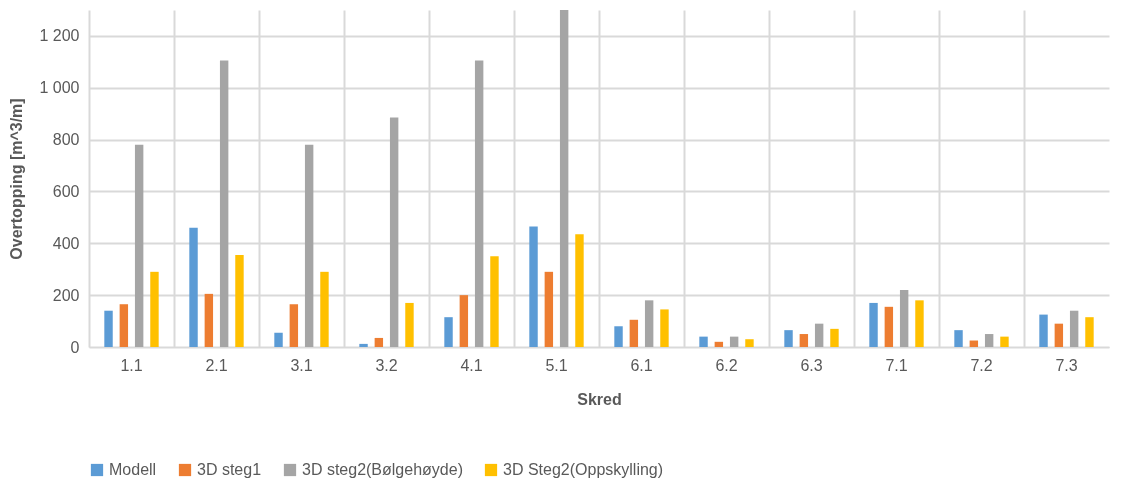  I want to click on y-tick-label: 400, so click(66, 243).